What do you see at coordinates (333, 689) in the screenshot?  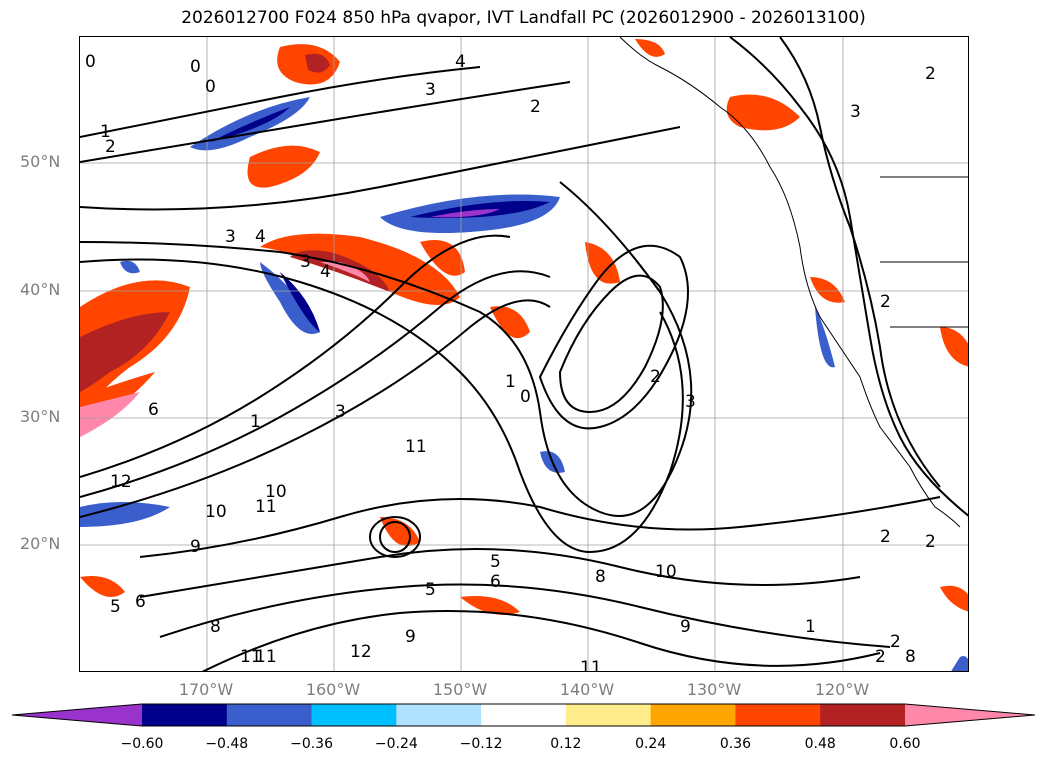 I see `lon-label-160w: 160°W` at bounding box center [333, 689].